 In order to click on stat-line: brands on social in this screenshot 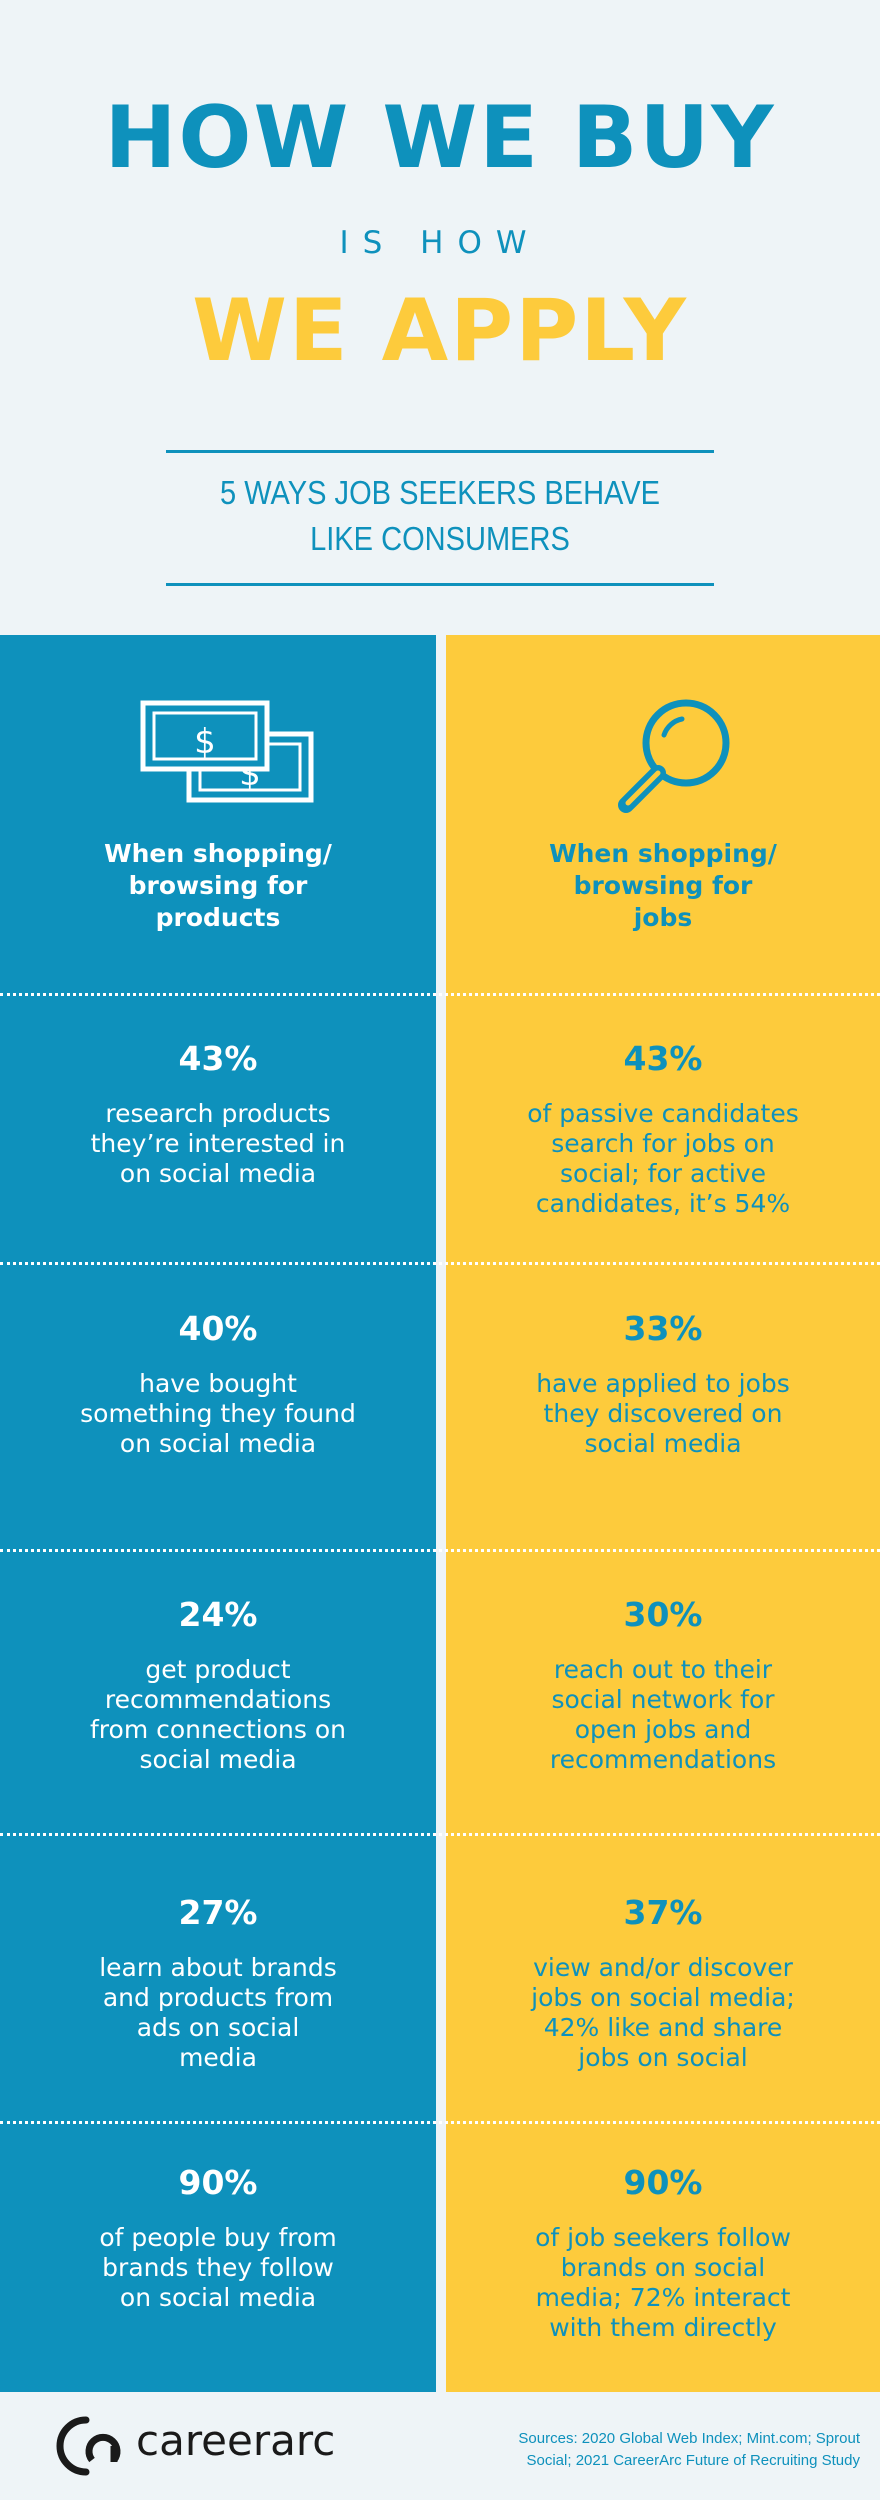, I will do `click(663, 2267)`.